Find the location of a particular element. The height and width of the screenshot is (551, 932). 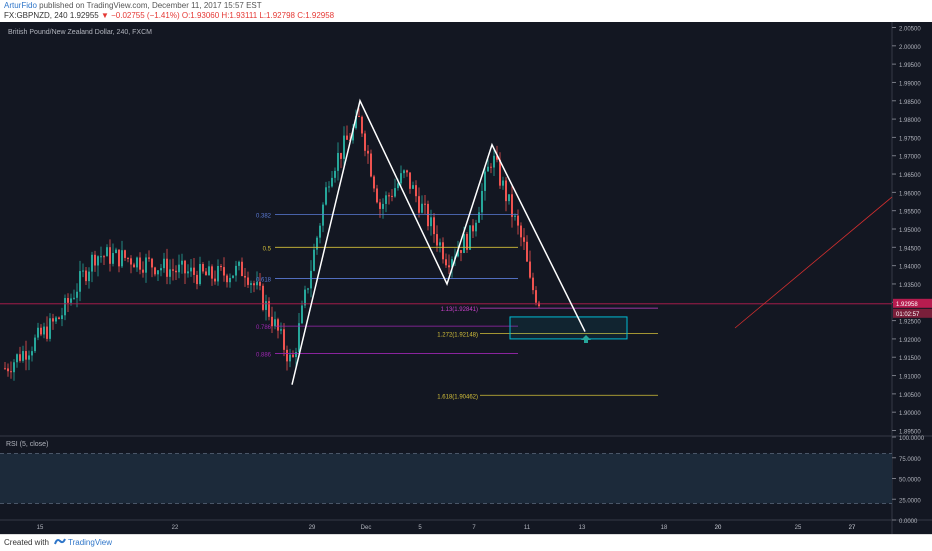

time-tick-label: 20 is located at coordinates (718, 528).